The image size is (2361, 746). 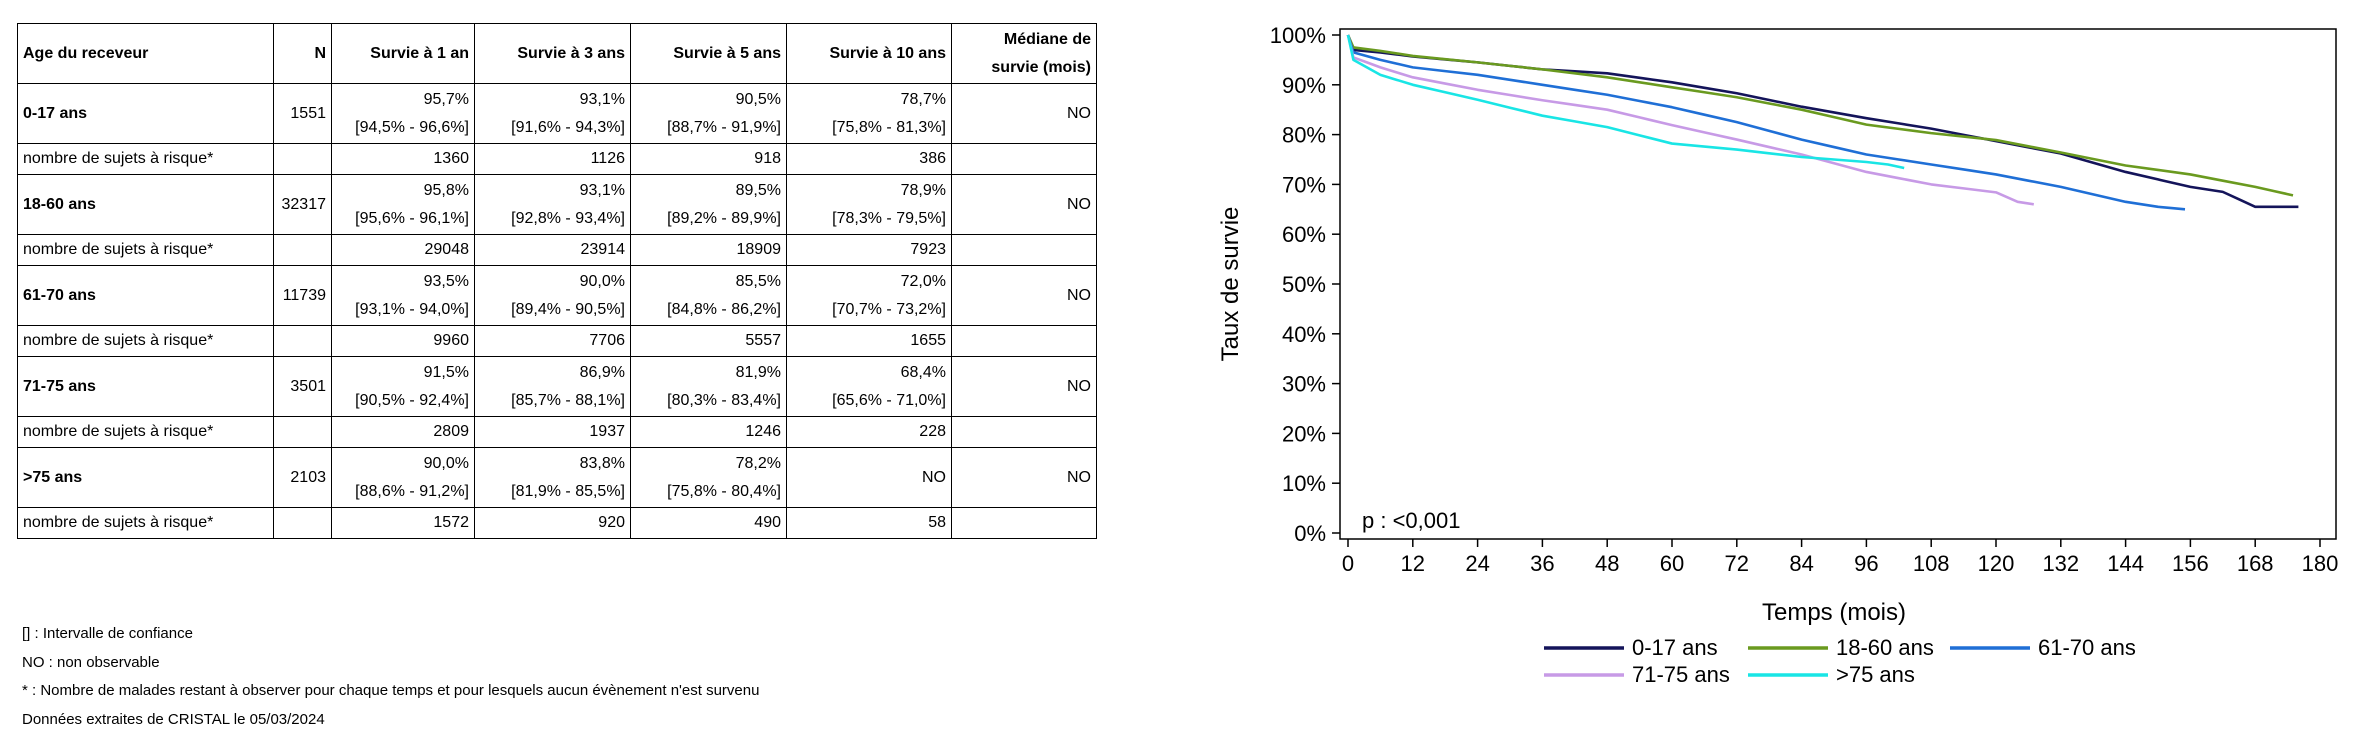 I want to click on survival-y5-cell: 89,5% [89,2% - 89,9%], so click(x=708, y=204).